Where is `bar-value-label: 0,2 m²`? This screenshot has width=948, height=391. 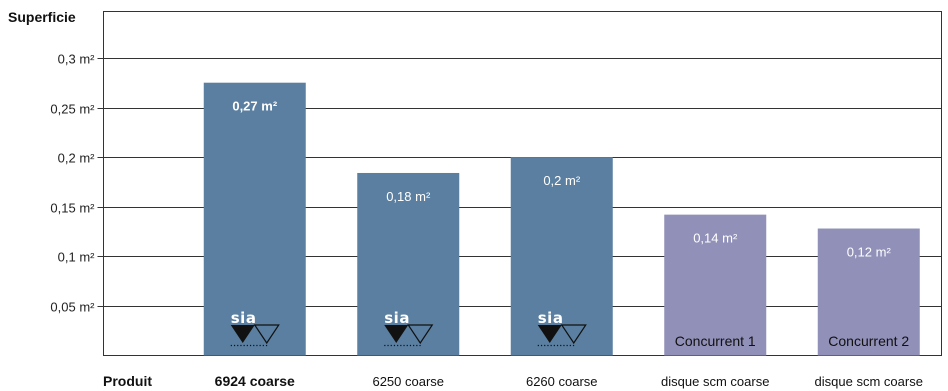 bar-value-label: 0,2 m² is located at coordinates (562, 180).